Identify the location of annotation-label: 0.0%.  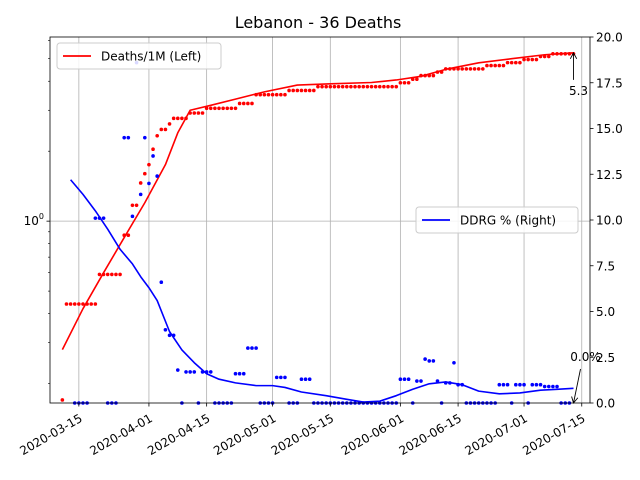
(585, 357).